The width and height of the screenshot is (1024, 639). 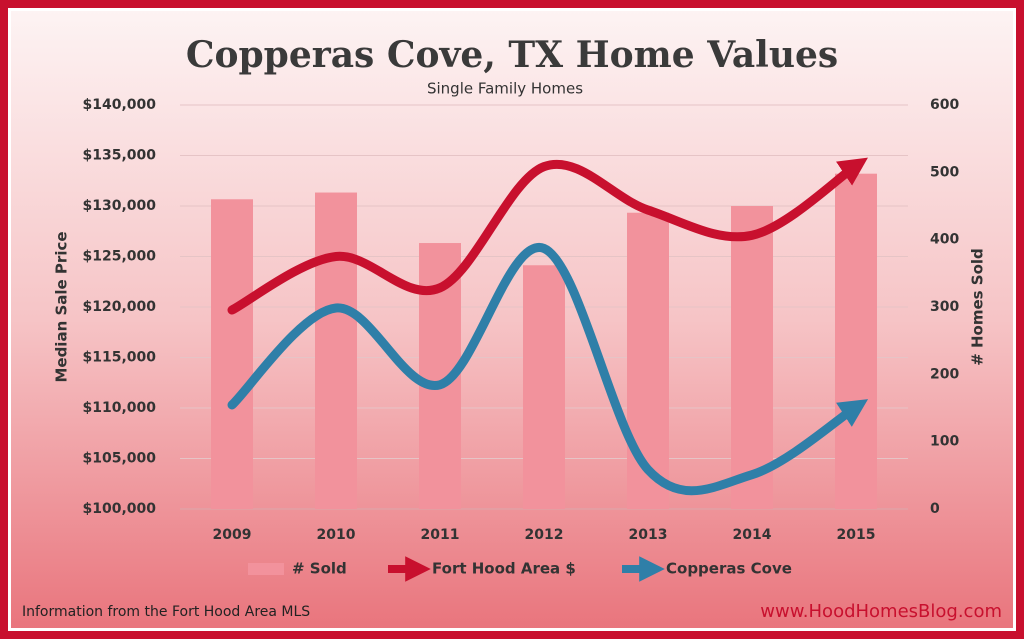 I want to click on x-tick-label: 2009, so click(x=232, y=535).